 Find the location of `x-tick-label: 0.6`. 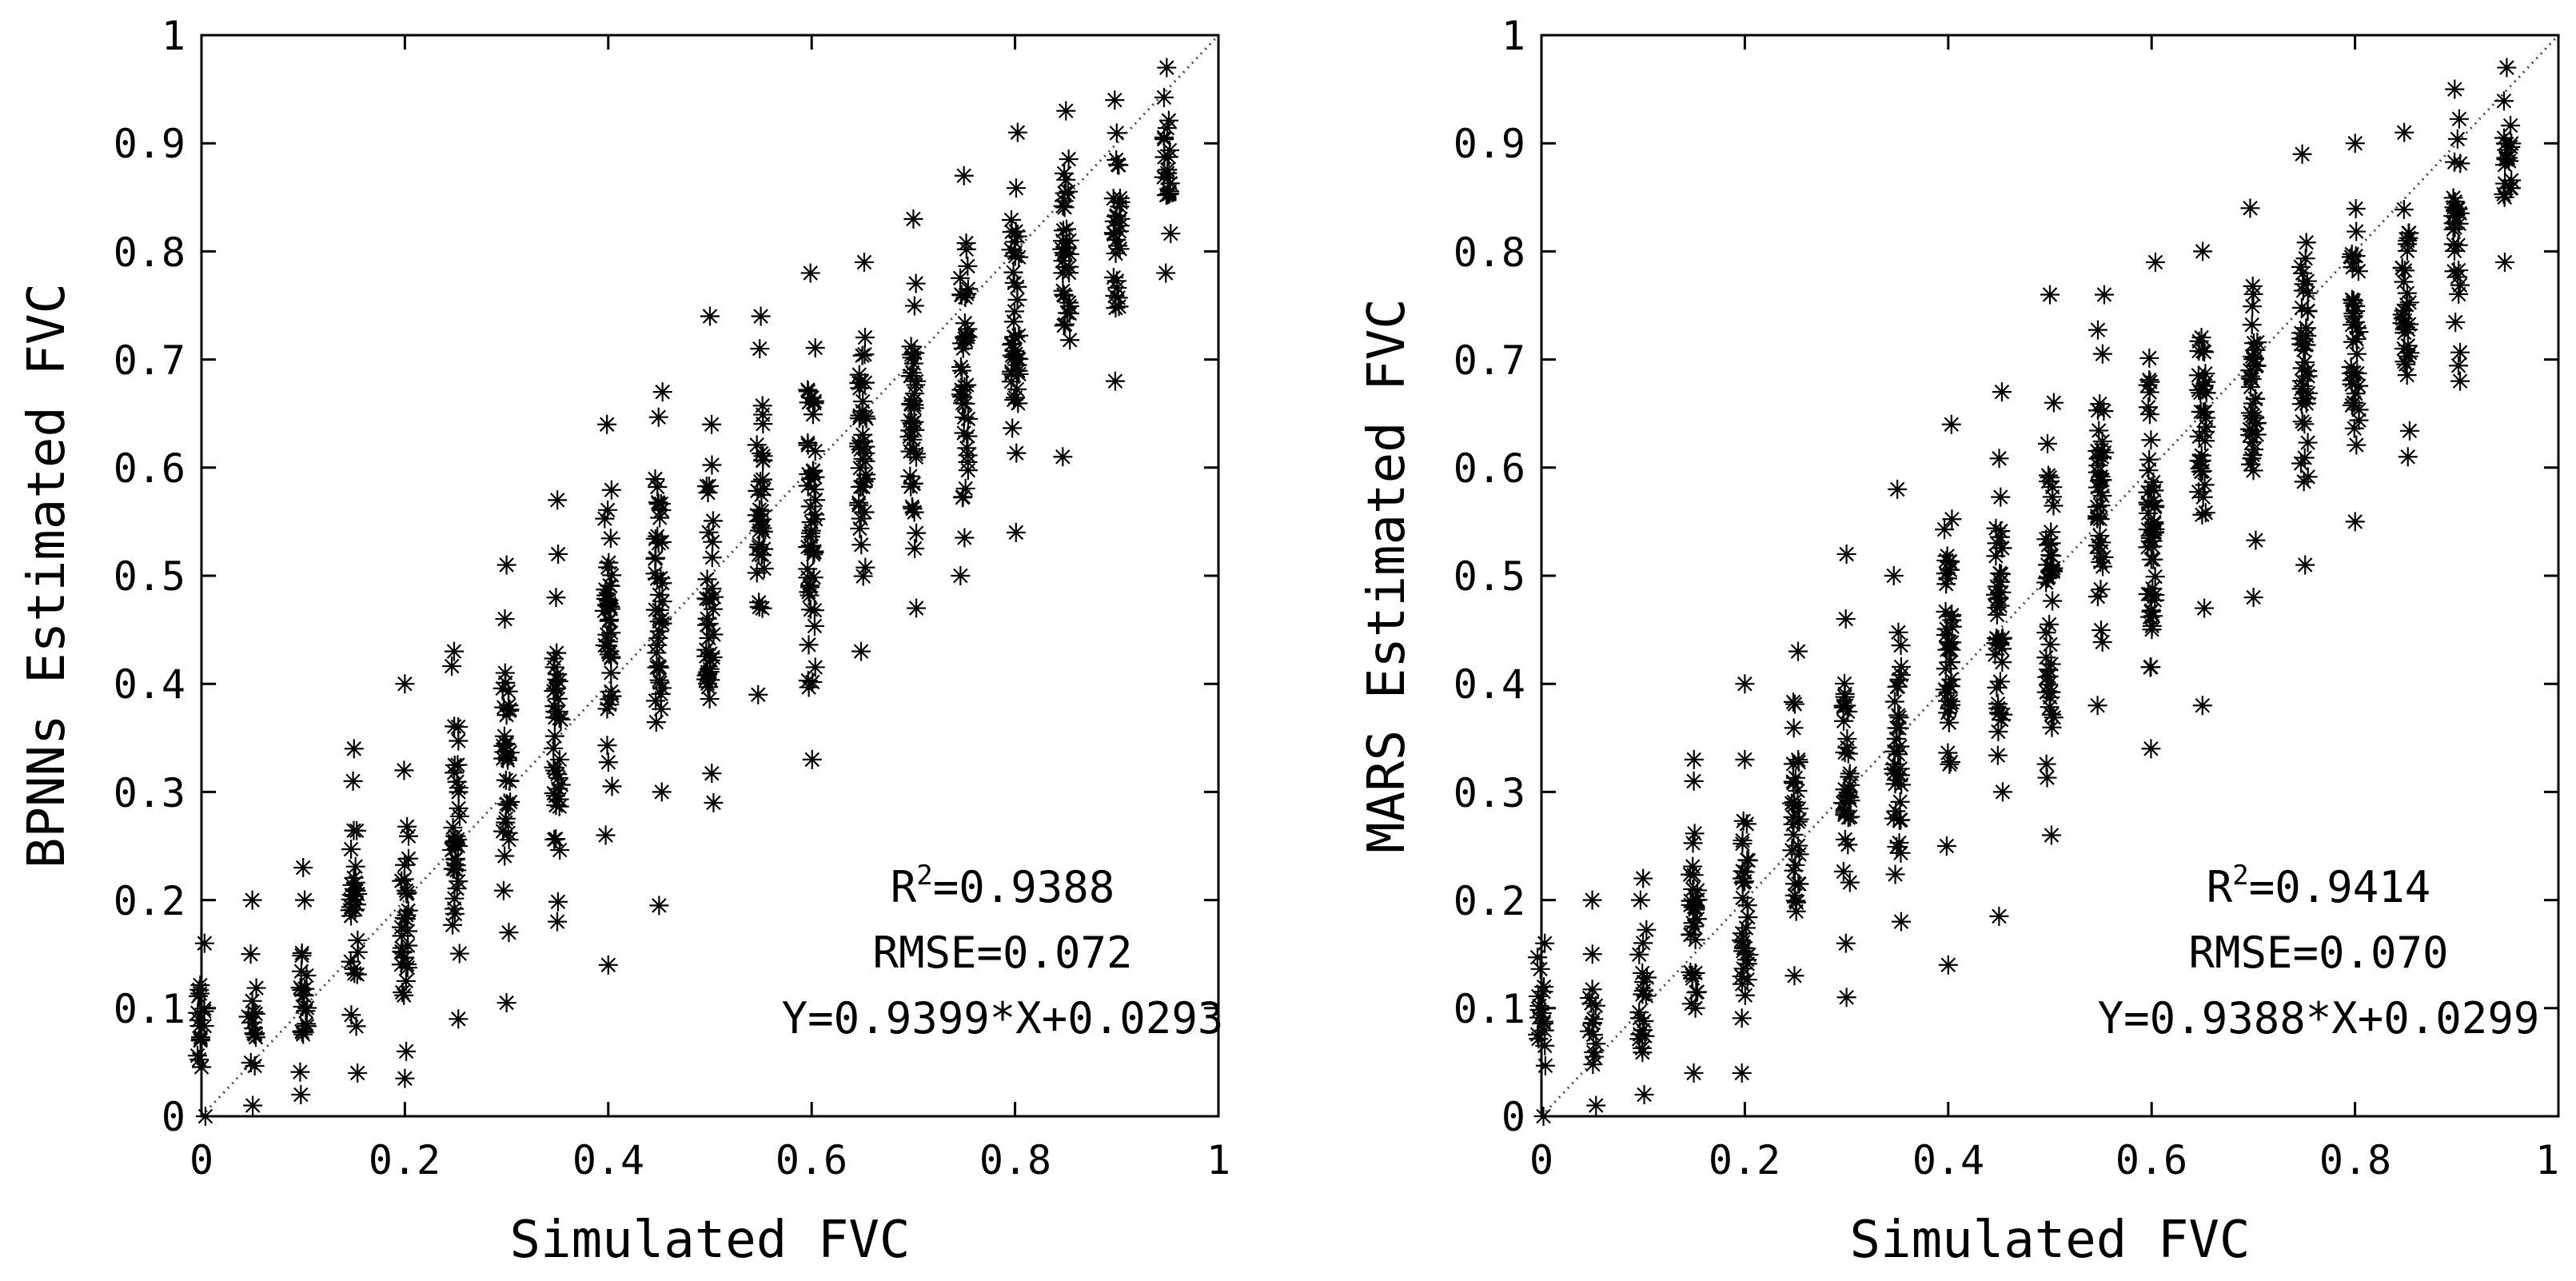

x-tick-label: 0.6 is located at coordinates (811, 1160).